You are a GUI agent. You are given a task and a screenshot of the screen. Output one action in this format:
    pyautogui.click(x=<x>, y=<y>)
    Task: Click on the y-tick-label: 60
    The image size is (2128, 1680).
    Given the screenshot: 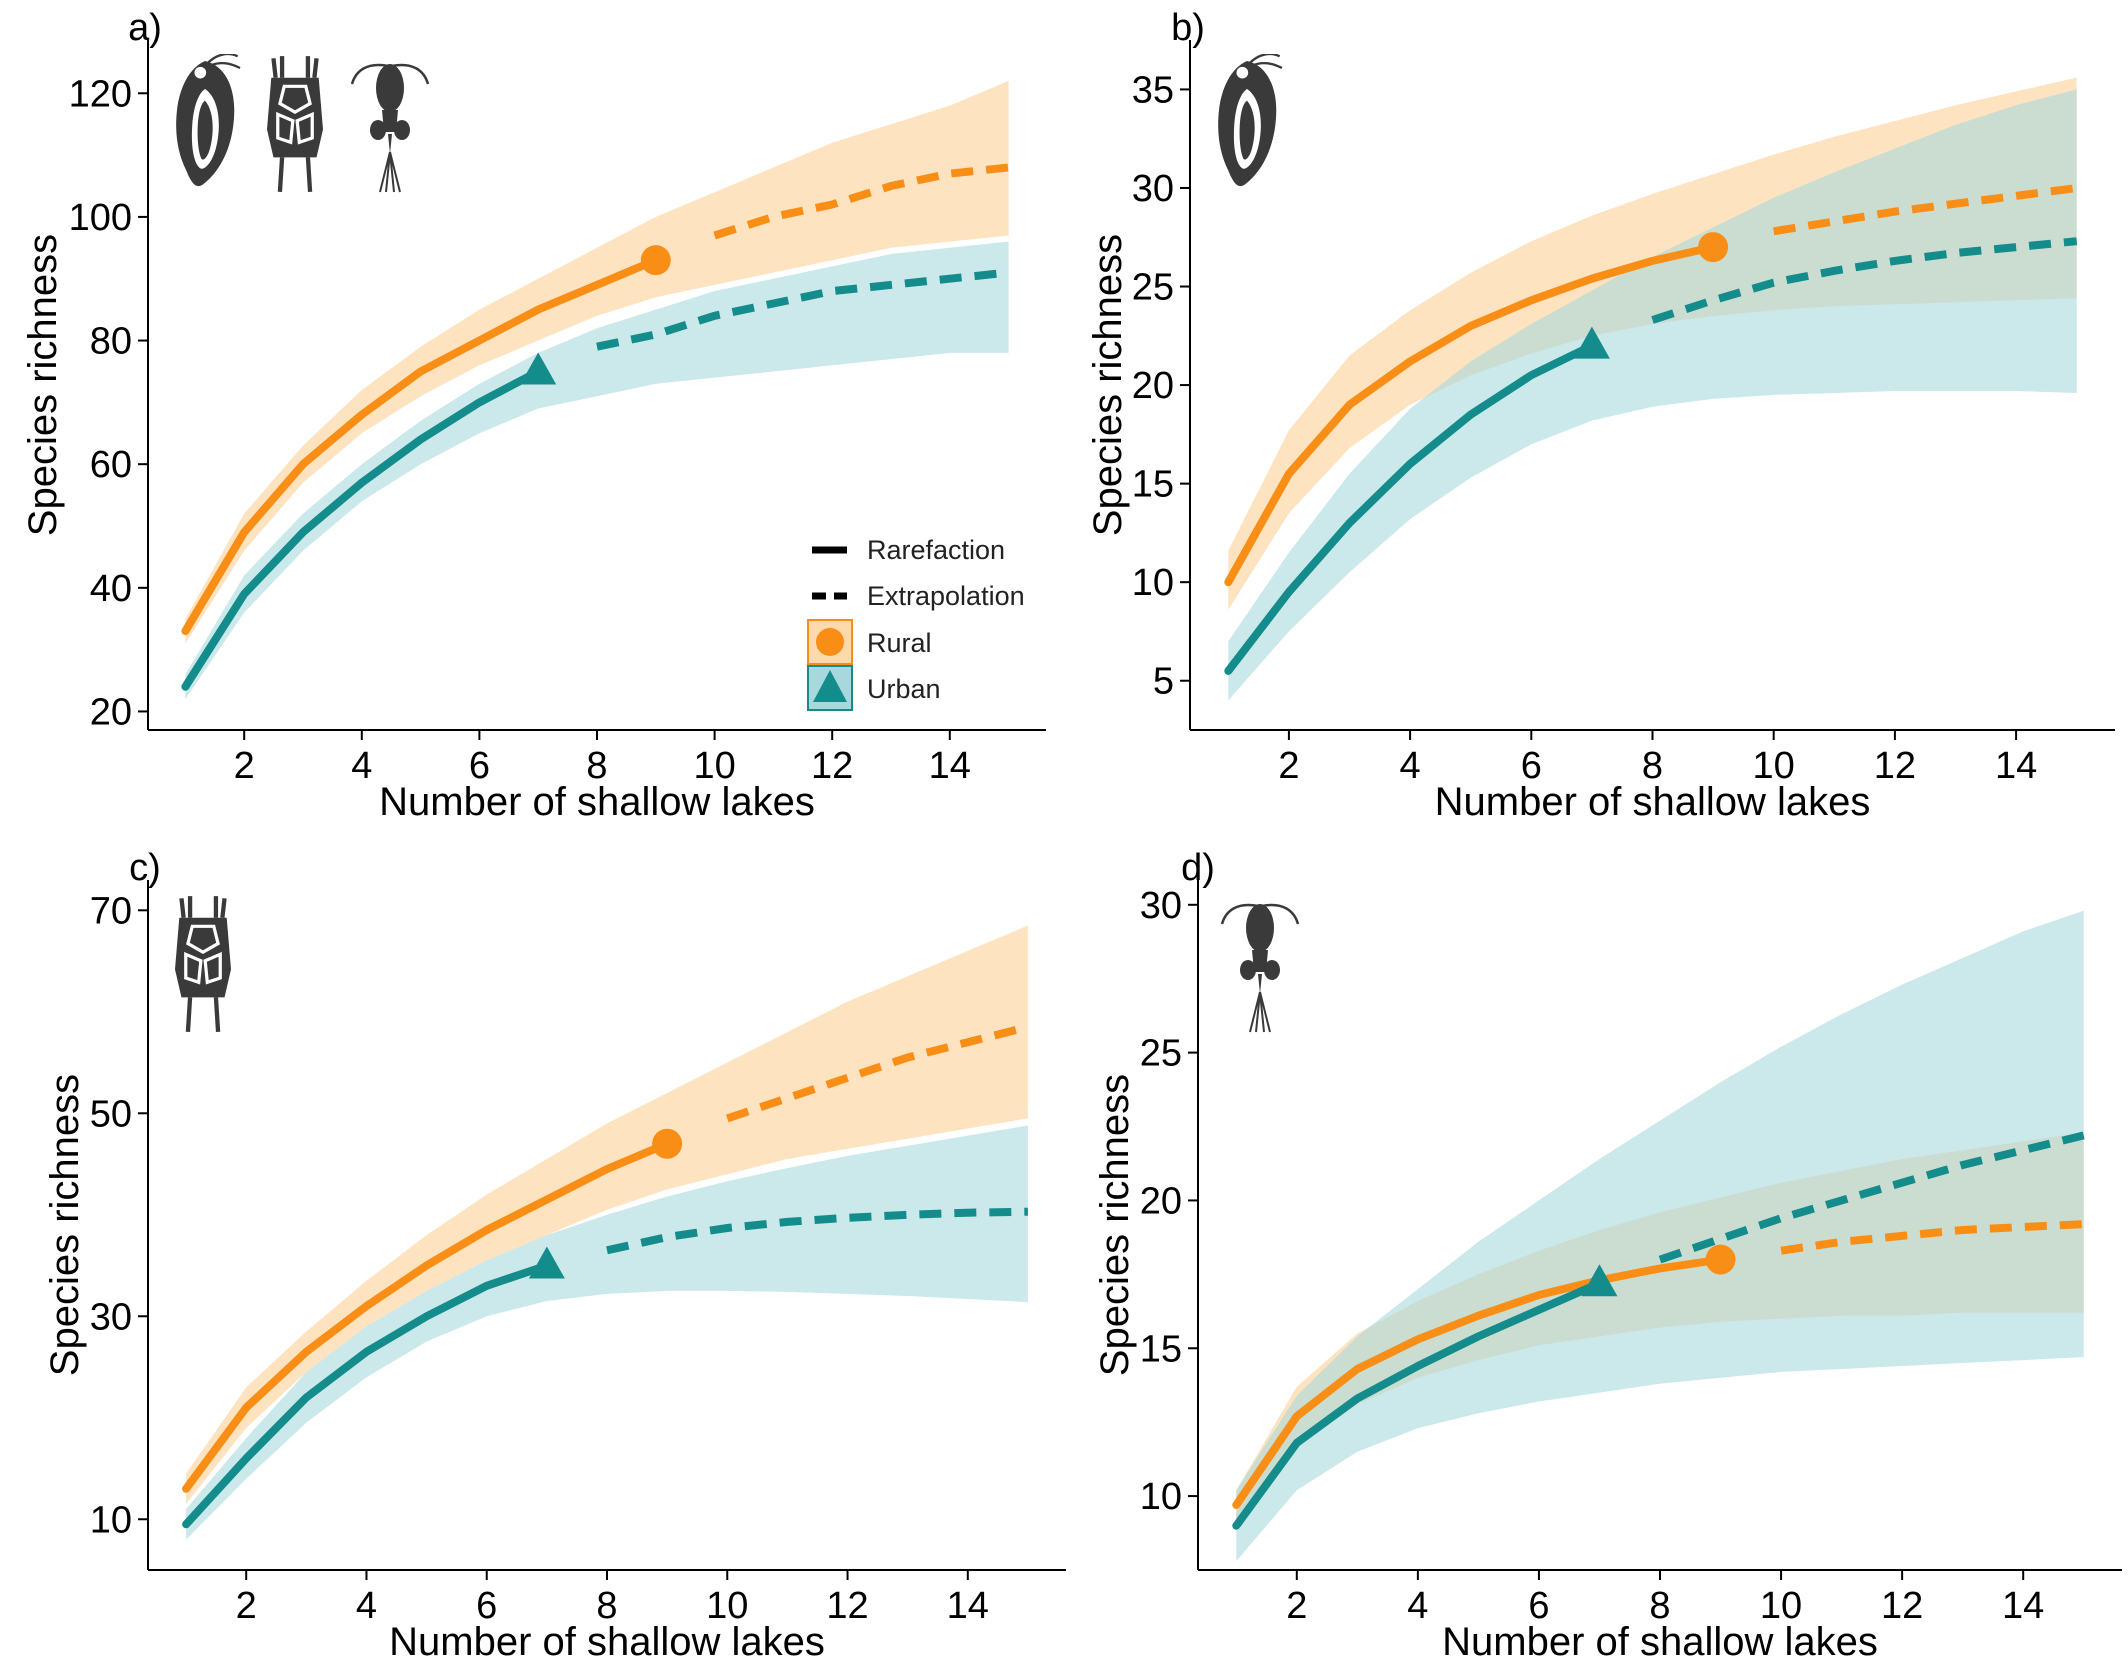 What is the action you would take?
    pyautogui.click(x=111, y=465)
    